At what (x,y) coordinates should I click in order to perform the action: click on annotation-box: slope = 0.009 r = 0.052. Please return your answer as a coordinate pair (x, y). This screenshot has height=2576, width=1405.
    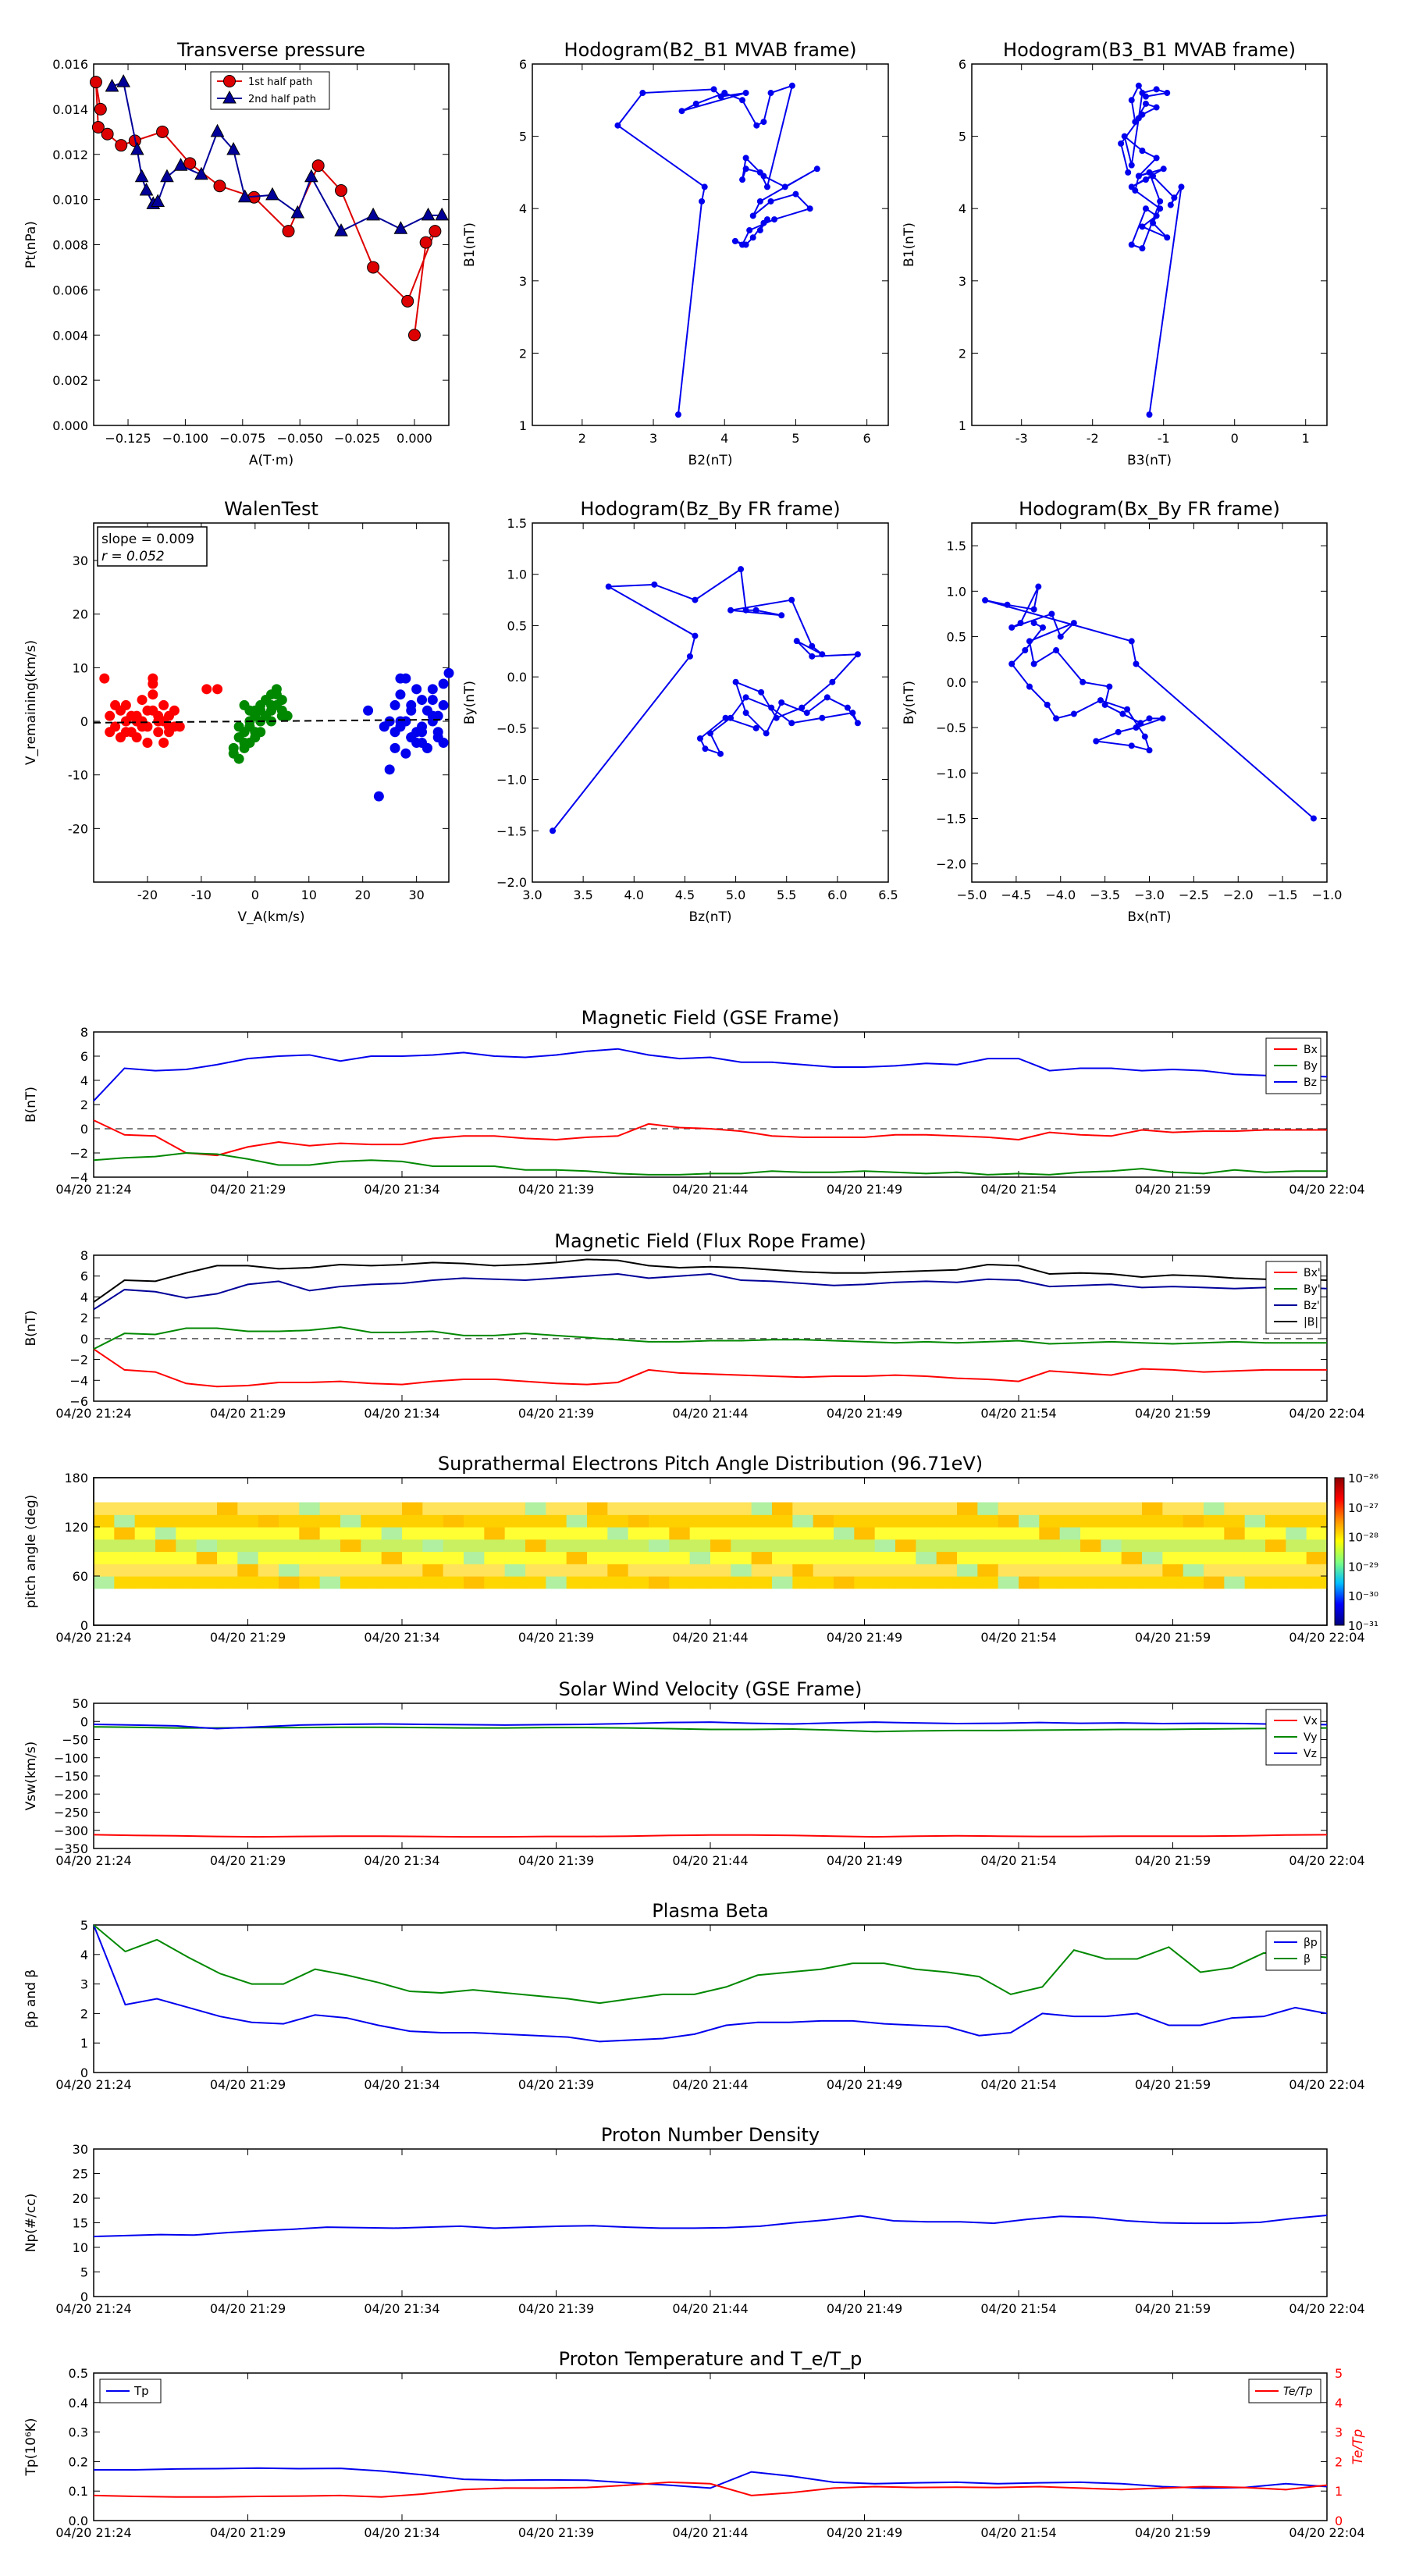
    Looking at the image, I should click on (153, 546).